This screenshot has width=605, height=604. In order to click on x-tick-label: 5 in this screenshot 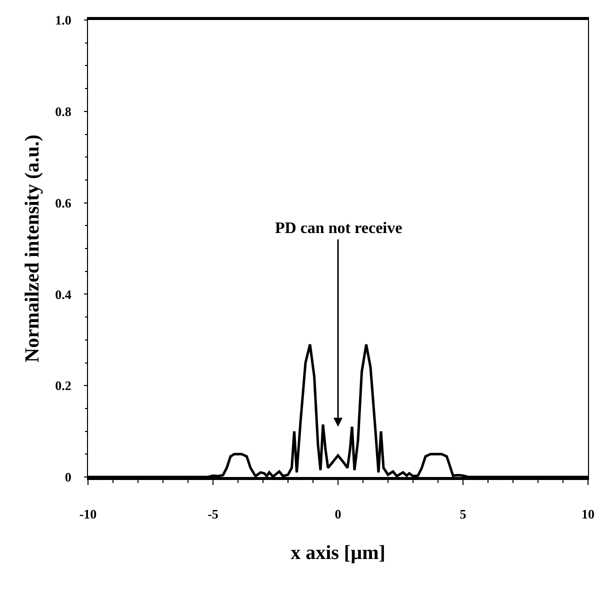, I will do `click(463, 514)`.